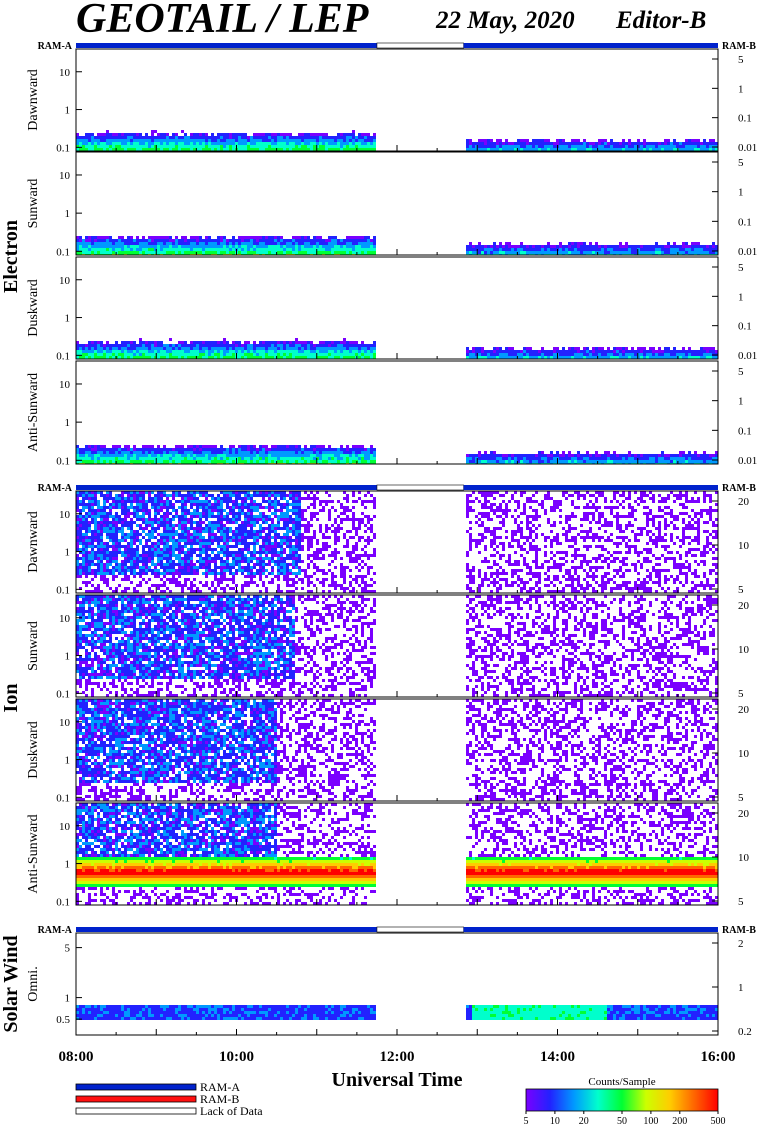  What do you see at coordinates (55, 488) in the screenshot?
I see `mode-label-left: RAM-A` at bounding box center [55, 488].